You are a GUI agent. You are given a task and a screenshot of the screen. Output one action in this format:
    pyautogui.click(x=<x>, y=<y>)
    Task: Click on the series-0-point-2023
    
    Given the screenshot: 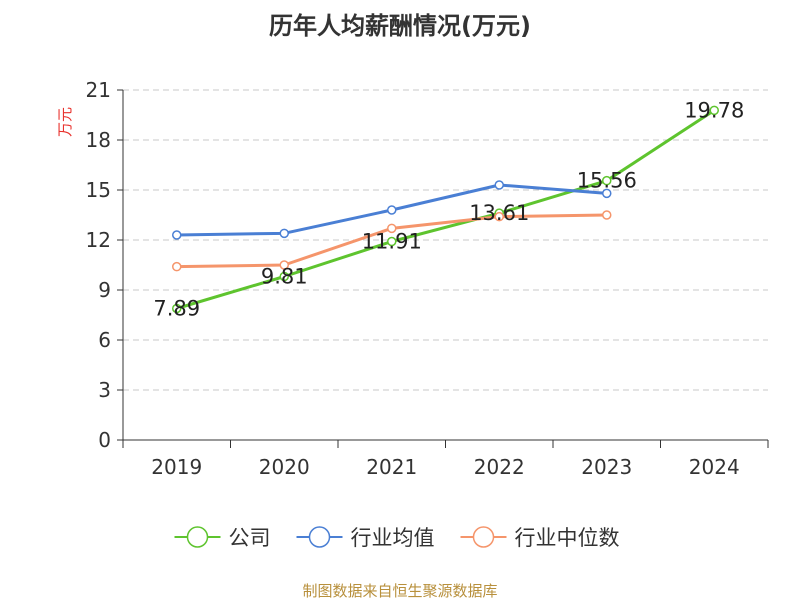 What is the action you would take?
    pyautogui.click(x=607, y=180)
    